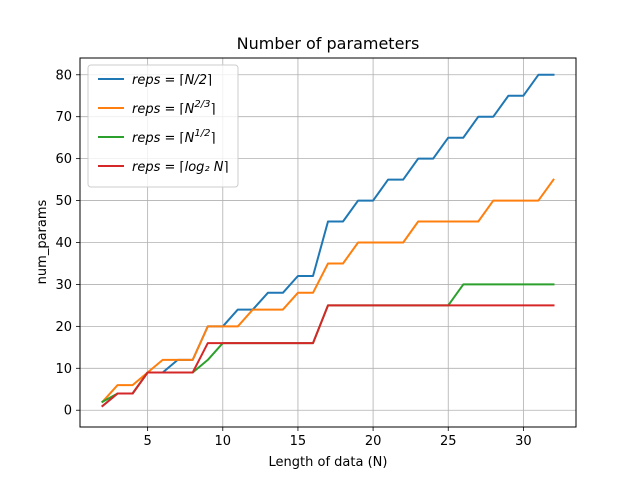 The image size is (640, 480). I want to click on legend-label: reps = ⌈N2/3⌉, so click(174, 108).